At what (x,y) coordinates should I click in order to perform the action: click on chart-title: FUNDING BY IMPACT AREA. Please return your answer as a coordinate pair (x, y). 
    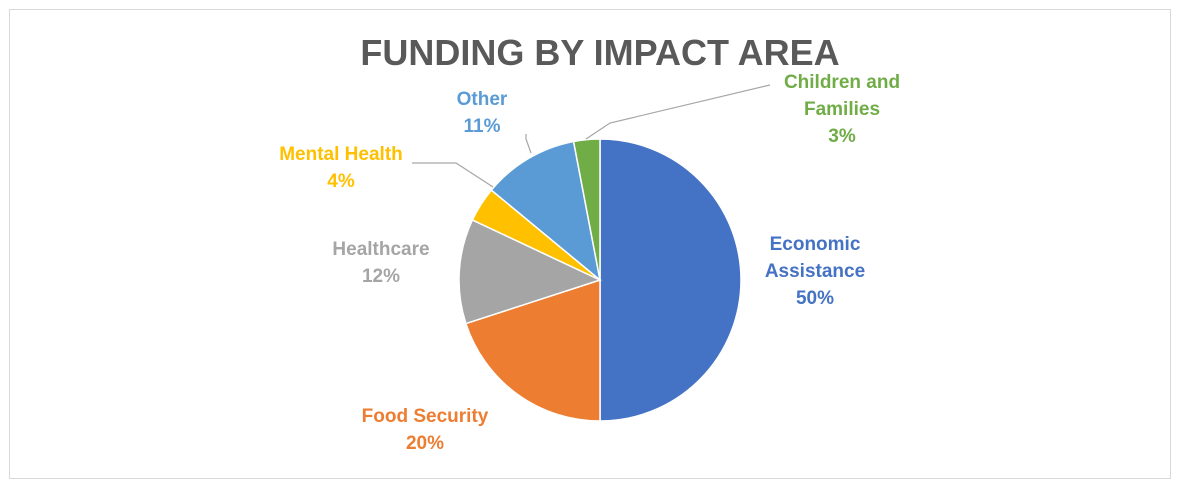
    Looking at the image, I should click on (599, 52).